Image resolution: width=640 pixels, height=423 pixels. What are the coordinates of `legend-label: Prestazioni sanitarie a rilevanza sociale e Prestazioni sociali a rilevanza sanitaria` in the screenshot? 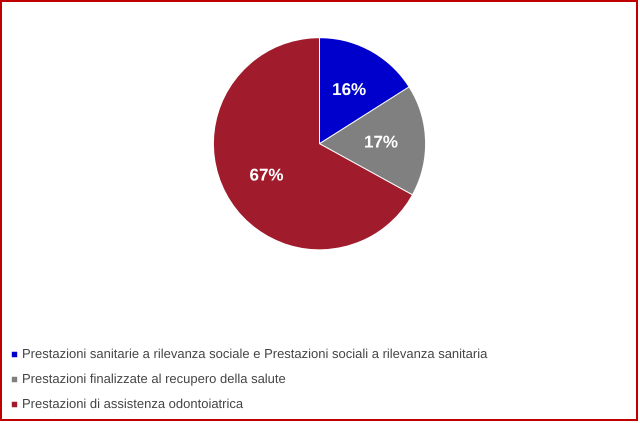 It's located at (255, 353).